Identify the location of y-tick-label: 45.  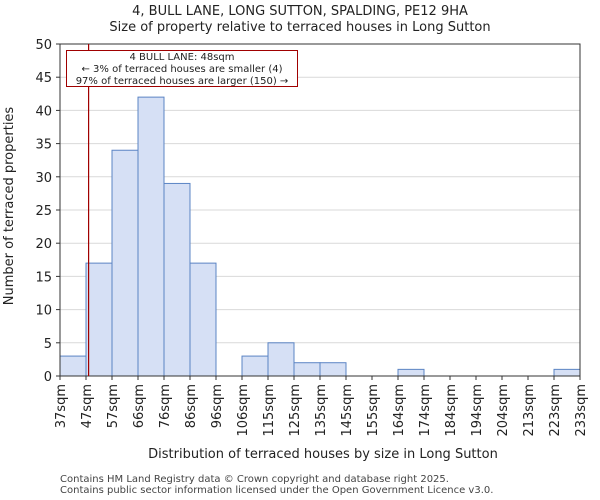
(43, 78).